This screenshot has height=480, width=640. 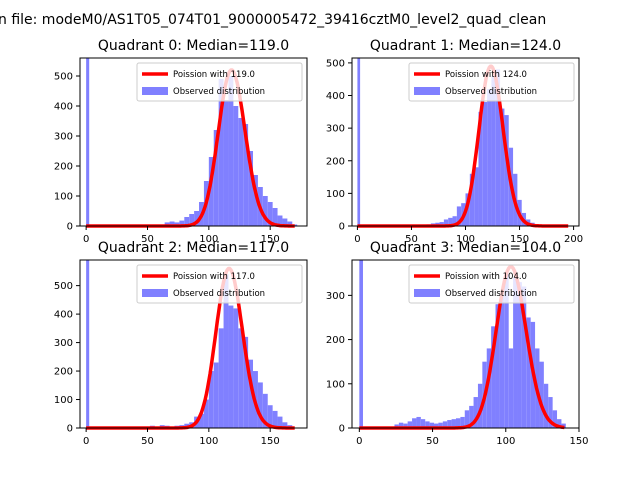 I want to click on legend-label: Poission with 104.0, so click(x=486, y=277).